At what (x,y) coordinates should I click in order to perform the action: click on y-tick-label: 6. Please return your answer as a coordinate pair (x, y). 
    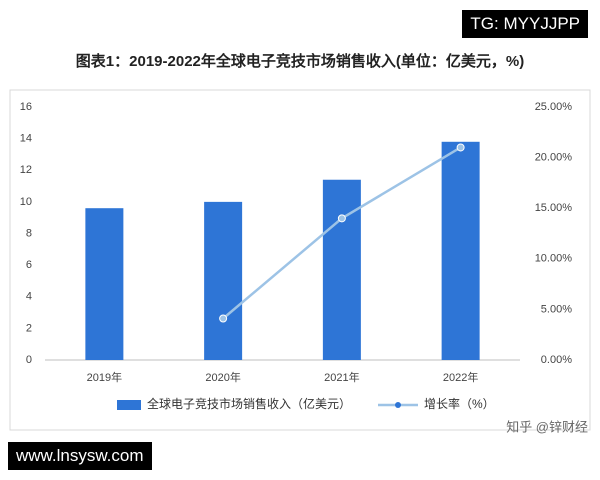
    Looking at the image, I should click on (29, 265).